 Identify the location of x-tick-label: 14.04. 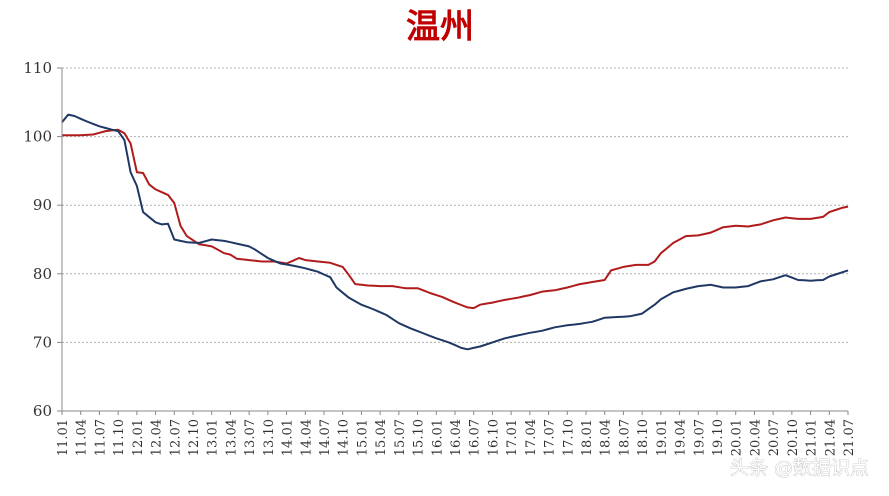
(306, 437).